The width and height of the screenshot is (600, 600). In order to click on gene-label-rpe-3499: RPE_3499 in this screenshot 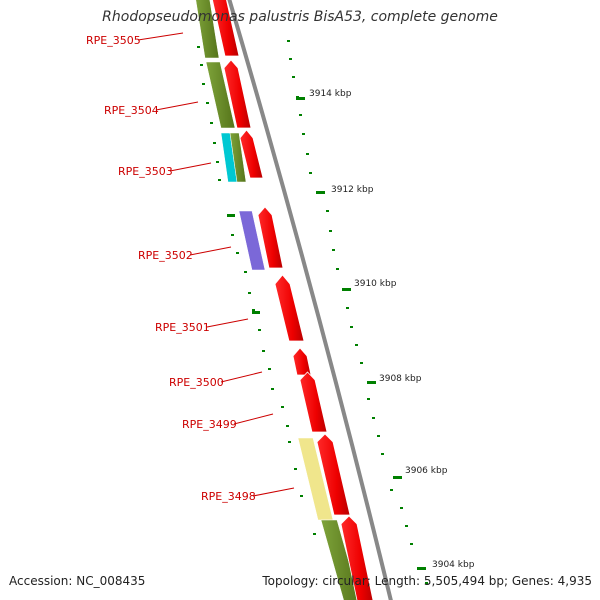, I will do `click(209, 424)`.